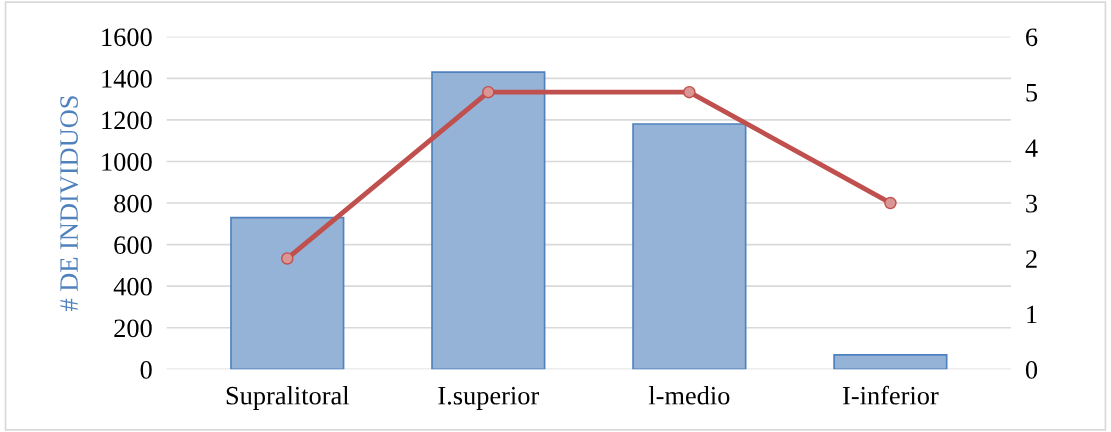 Image resolution: width=1111 pixels, height=432 pixels. I want to click on y-tick-label: 600, so click(133, 245).